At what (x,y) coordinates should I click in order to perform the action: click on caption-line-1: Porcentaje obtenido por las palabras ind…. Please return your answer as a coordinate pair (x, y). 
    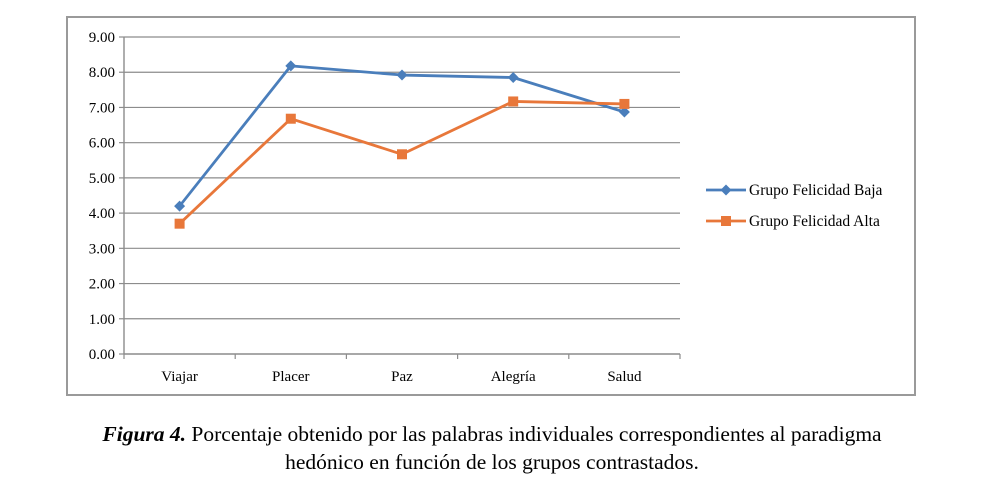
    Looking at the image, I should click on (534, 434).